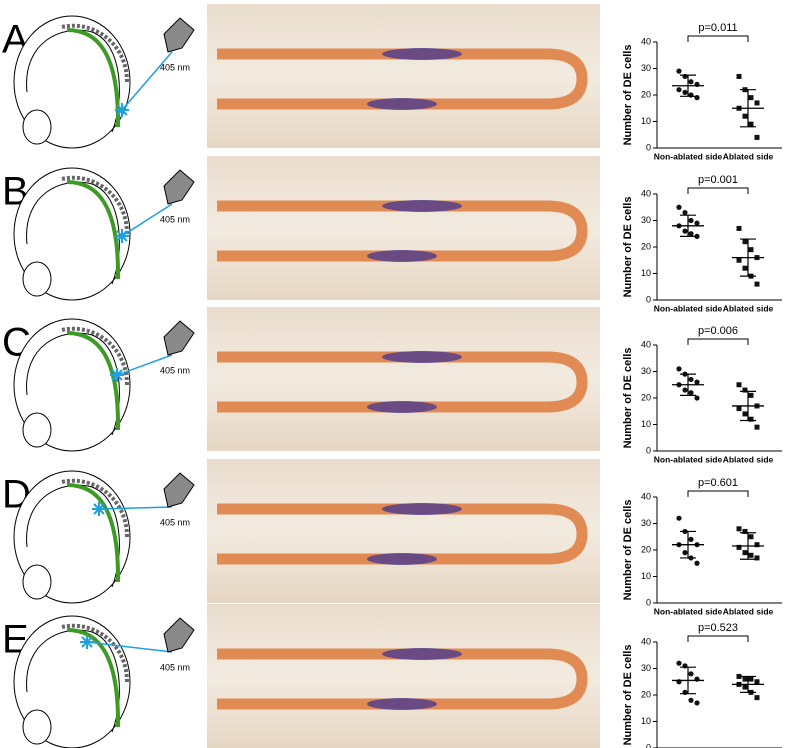  What do you see at coordinates (748, 308) in the screenshot?
I see `x-tick-label: Ablated side` at bounding box center [748, 308].